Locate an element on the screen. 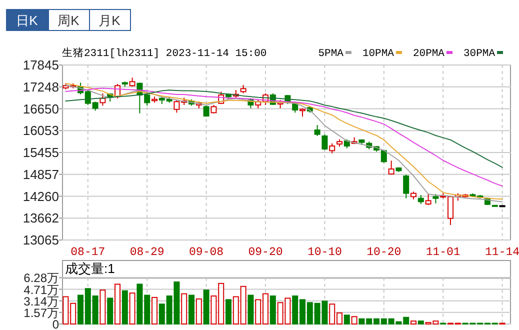 The image size is (519, 330). chart-title: 成交量:1 is located at coordinates (90, 268).